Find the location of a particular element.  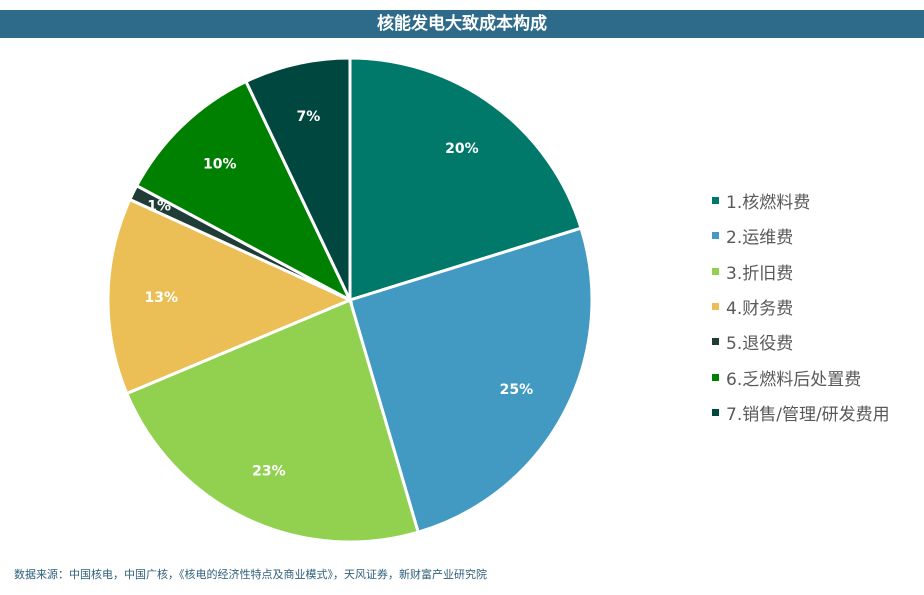

legend-label: 5.退役费 is located at coordinates (760, 344).